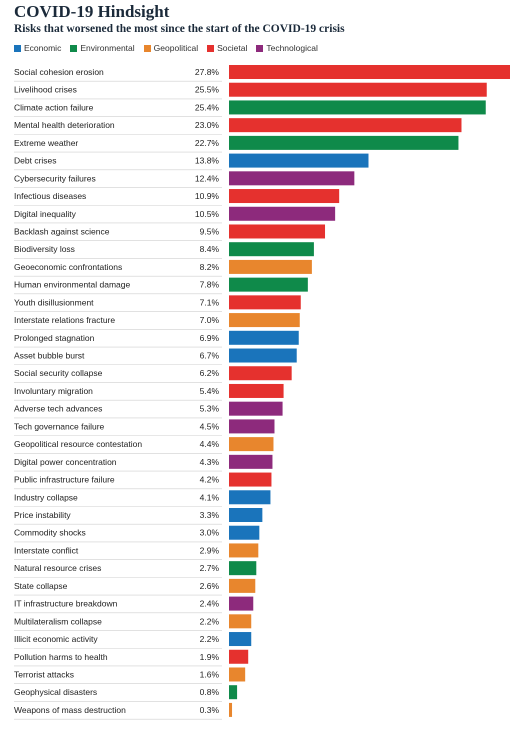  Describe the element at coordinates (68, 267) in the screenshot. I see `category-label: Geoeconomic confrontations` at that location.